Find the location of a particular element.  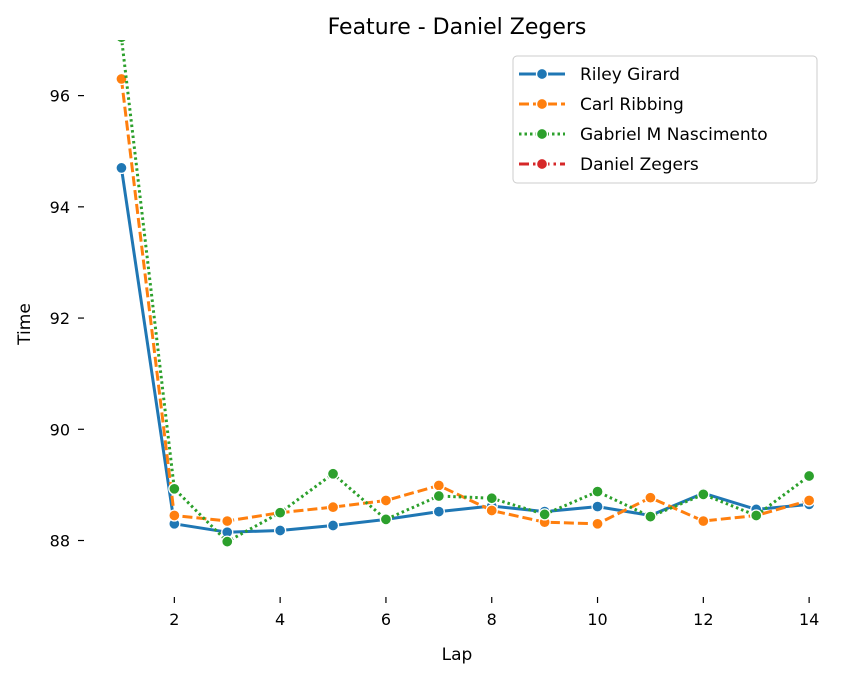

legend-item: Gabriel M Nascimento is located at coordinates (643, 135).